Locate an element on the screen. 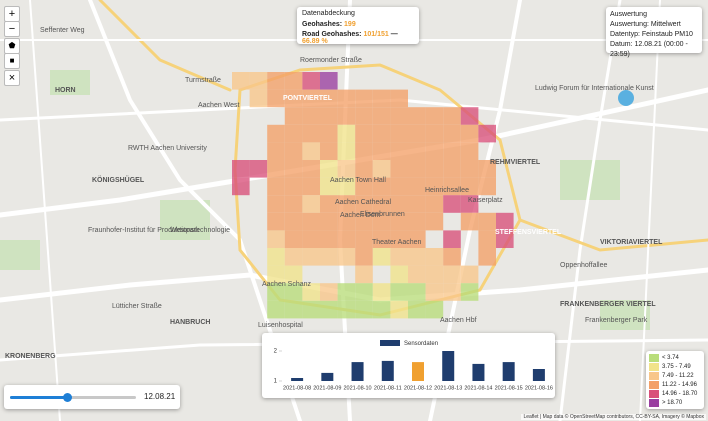  coverage-title: Datenabdeckung is located at coordinates (328, 13).